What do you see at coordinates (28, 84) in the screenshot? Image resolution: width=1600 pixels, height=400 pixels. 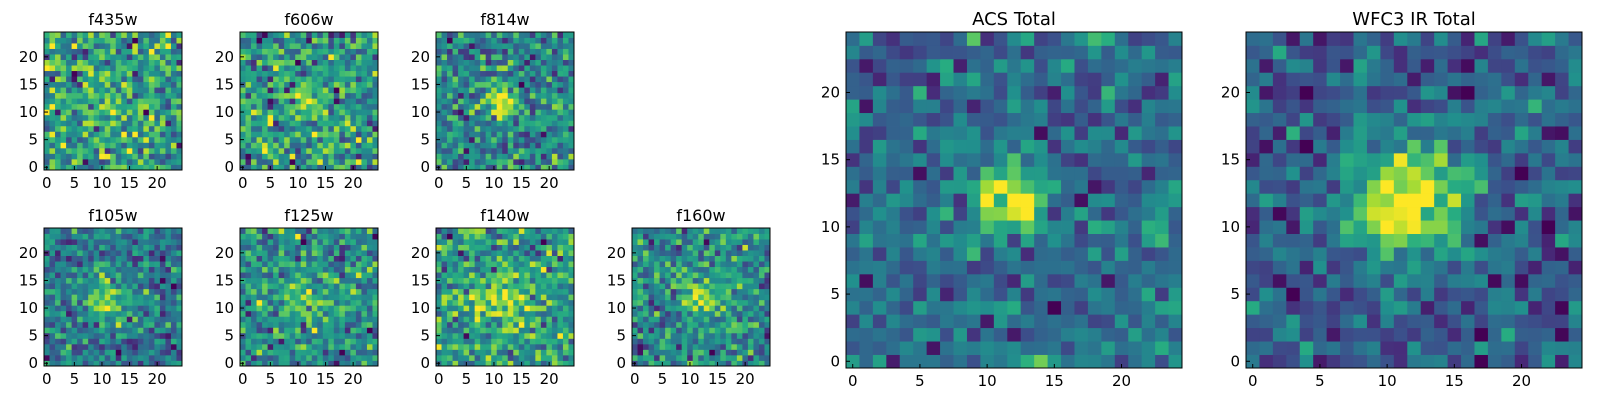 I see `y-tick-label: 15` at bounding box center [28, 84].